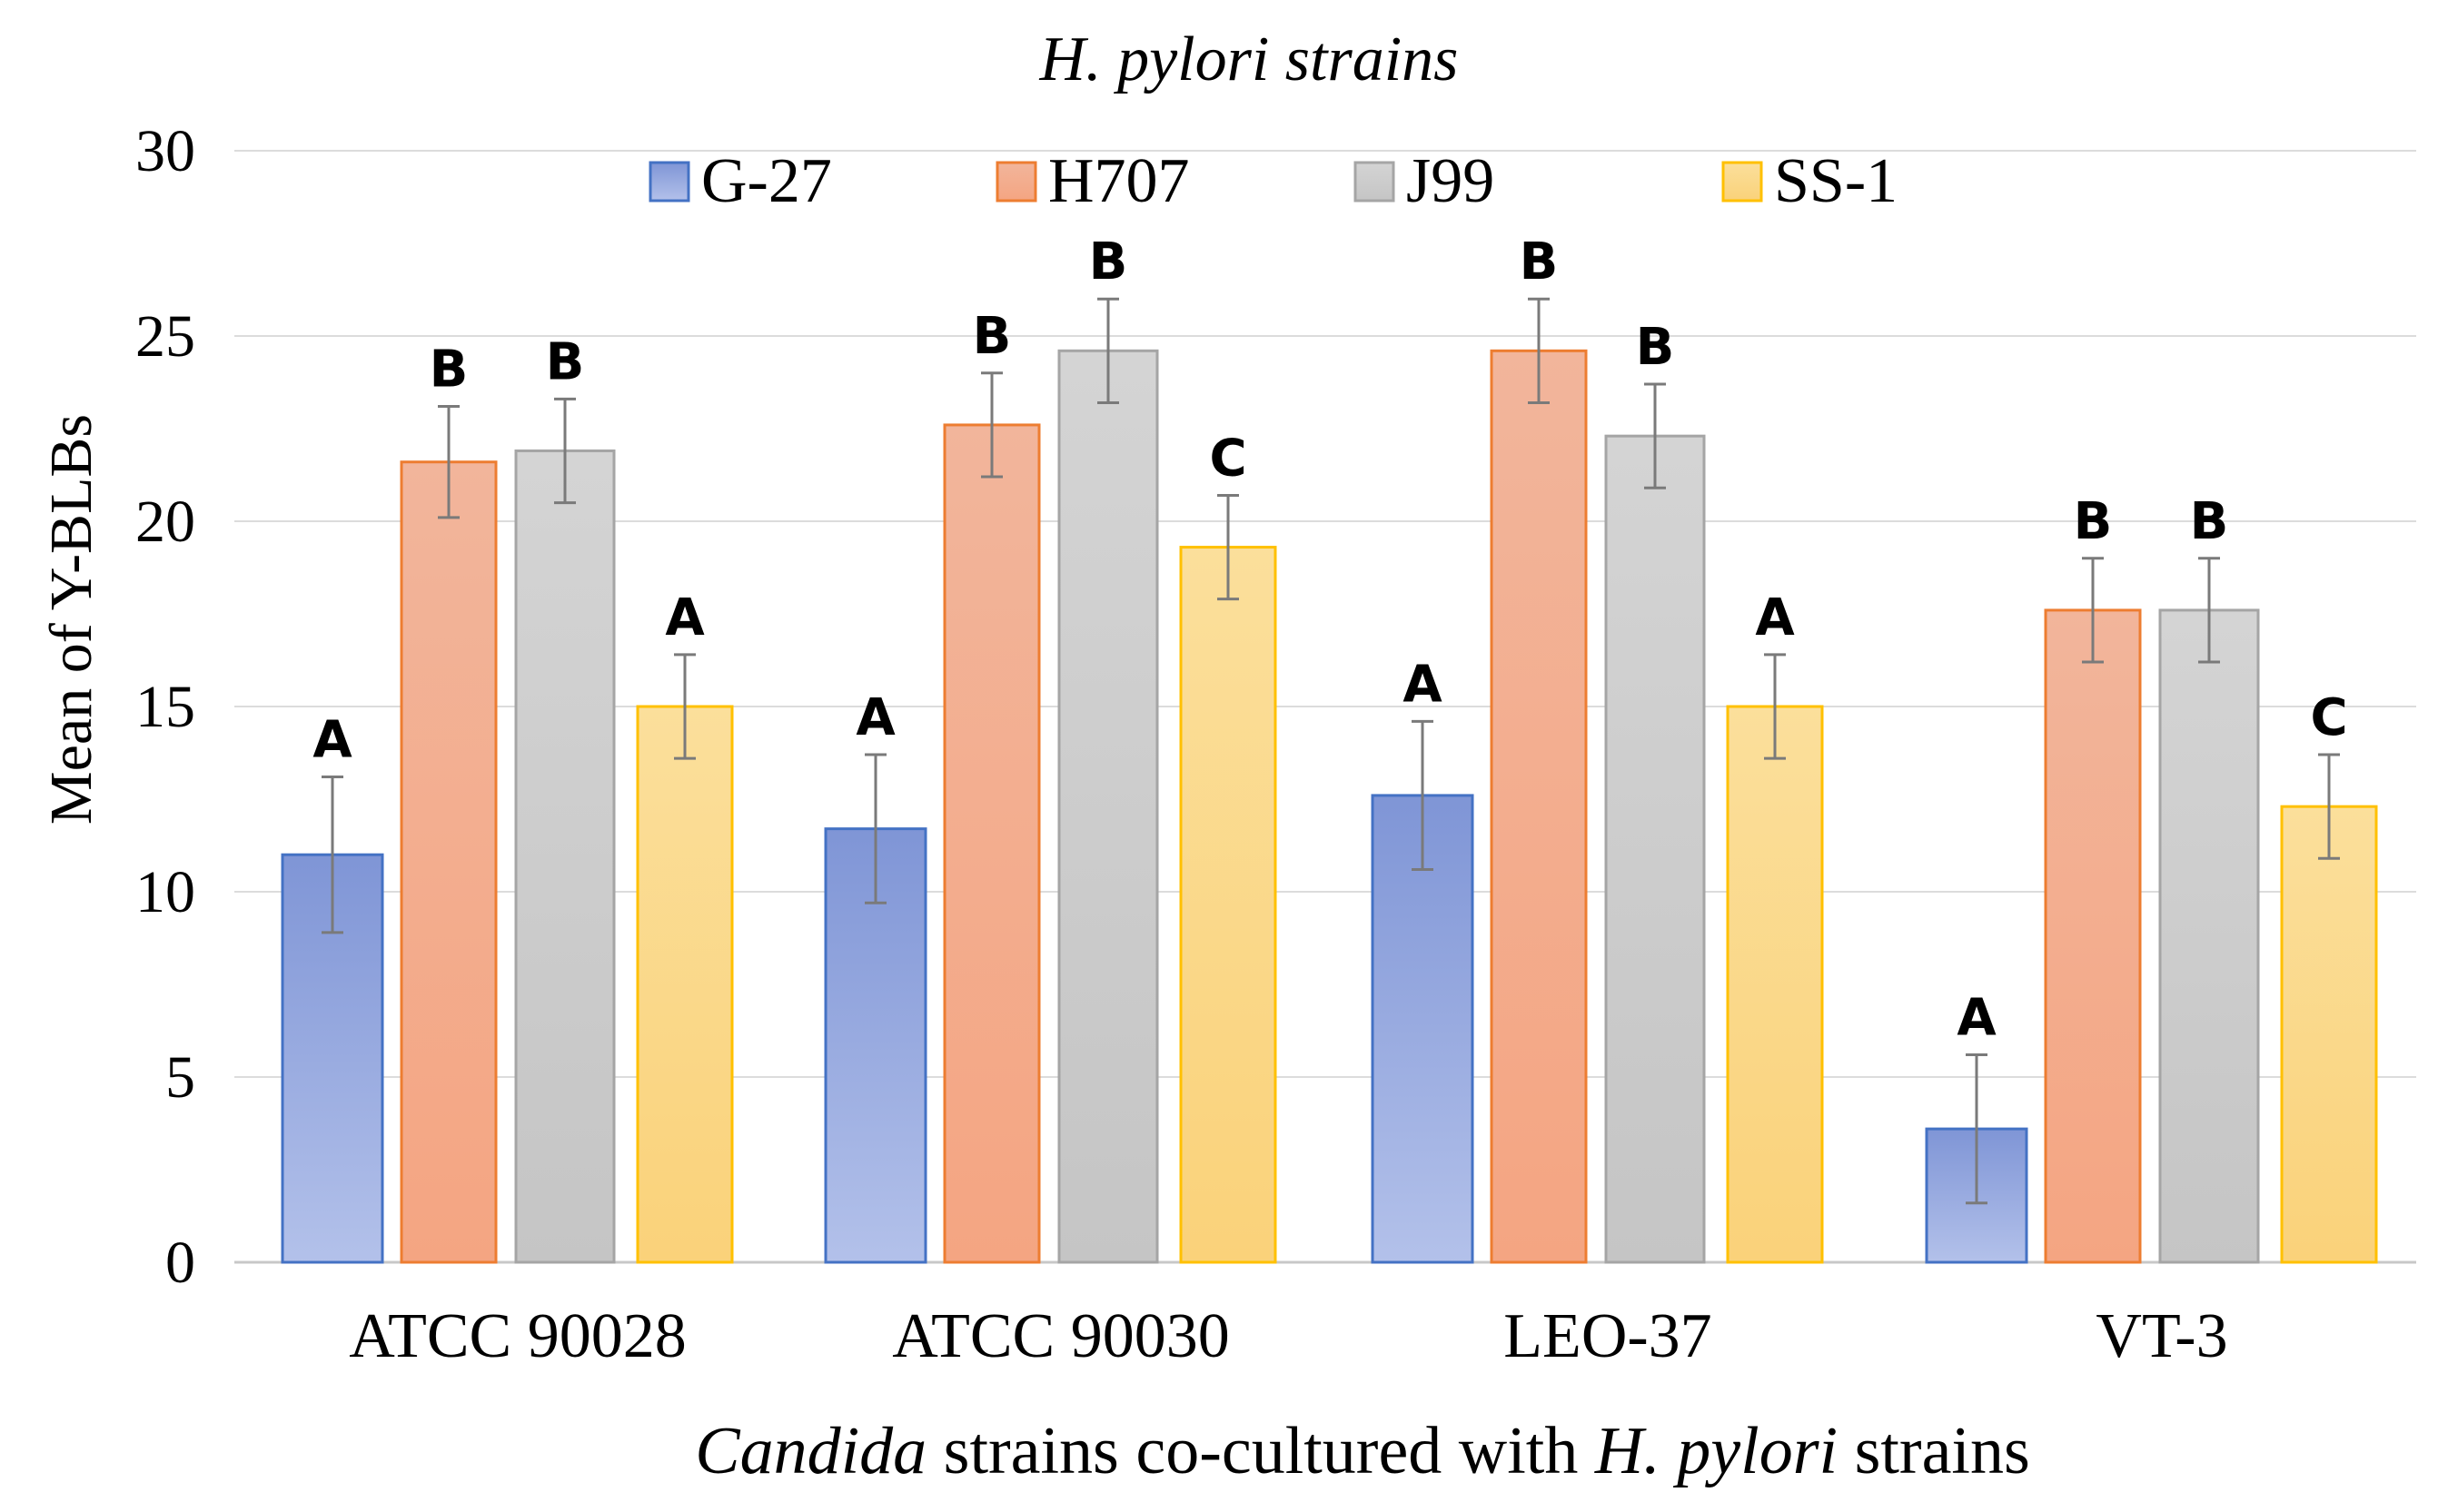 The height and width of the screenshot is (1512, 2448). What do you see at coordinates (1274, 181) in the screenshot?
I see `legend: G-27 H707 J99 SS-1` at bounding box center [1274, 181].